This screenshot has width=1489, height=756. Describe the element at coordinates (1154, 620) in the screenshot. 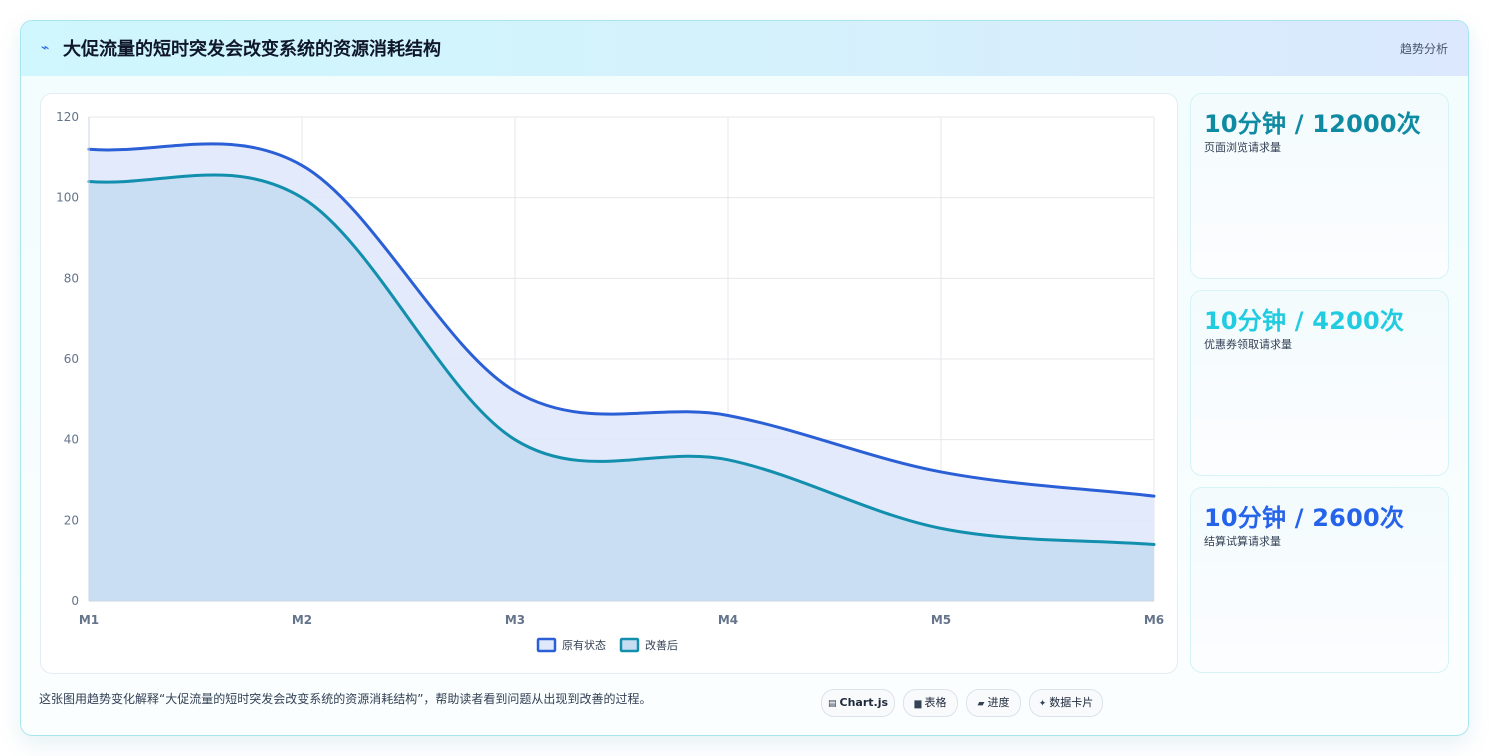

I see `x-tick-label: M6` at that location.